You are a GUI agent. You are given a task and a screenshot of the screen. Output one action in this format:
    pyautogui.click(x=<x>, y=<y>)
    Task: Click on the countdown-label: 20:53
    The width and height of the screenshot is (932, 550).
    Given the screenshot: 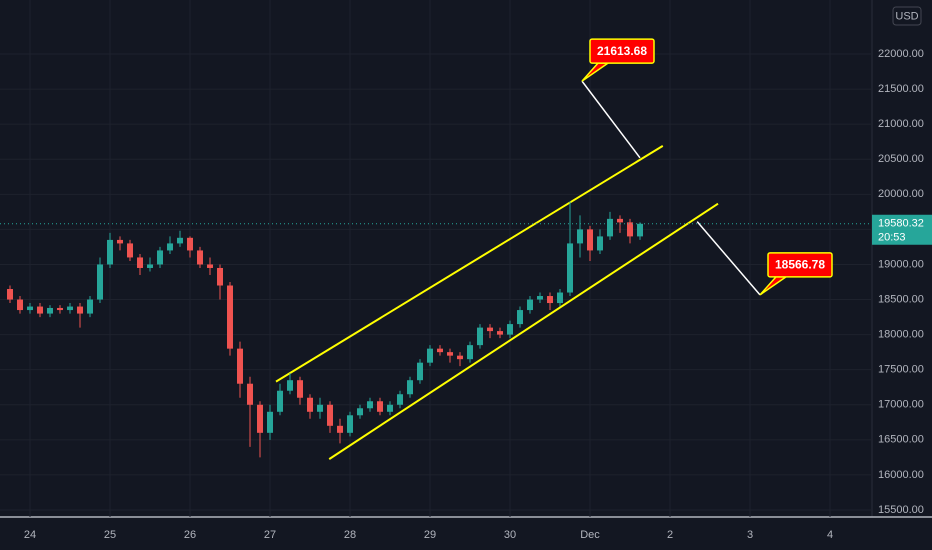 What is the action you would take?
    pyautogui.click(x=892, y=238)
    